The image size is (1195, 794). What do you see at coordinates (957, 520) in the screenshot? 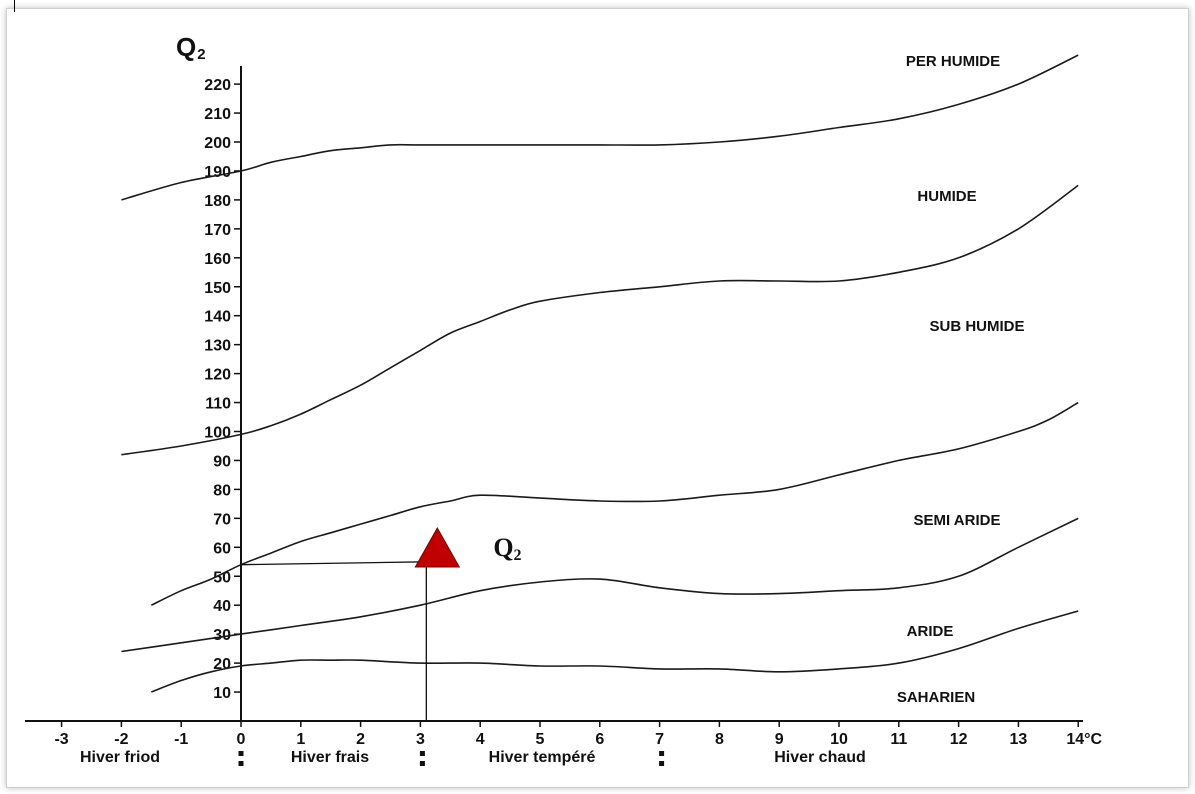
I see `zone-label: SEMI ARIDE` at bounding box center [957, 520].